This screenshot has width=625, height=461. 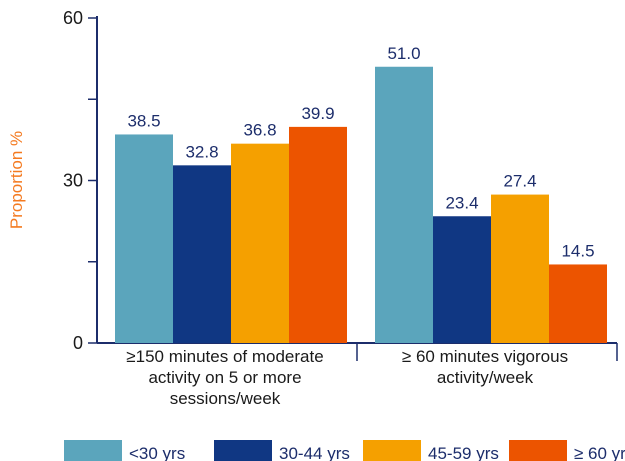 I want to click on data-label: 23.4, so click(x=461, y=202).